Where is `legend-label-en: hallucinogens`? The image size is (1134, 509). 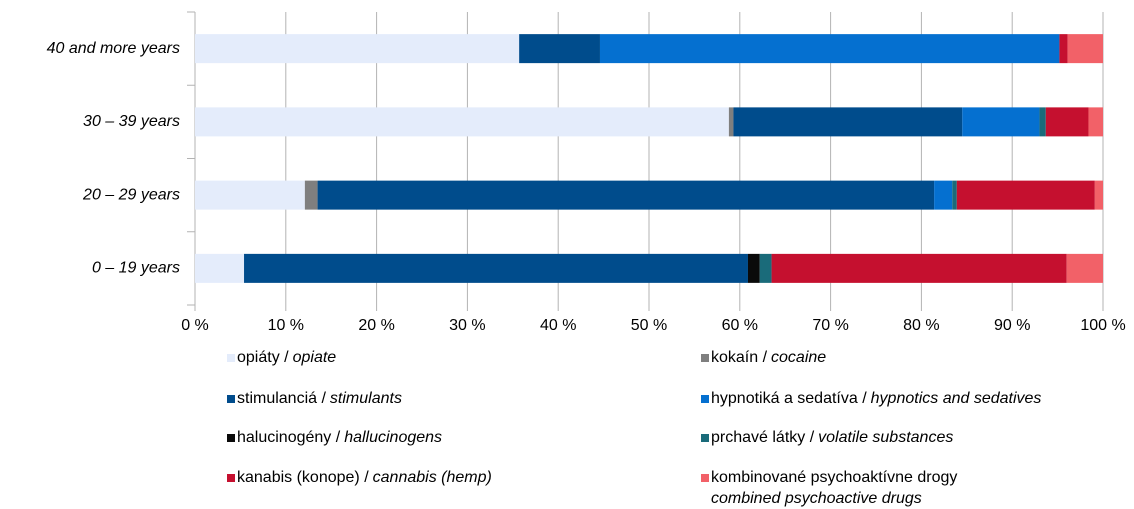
legend-label-en: hallucinogens is located at coordinates (393, 437).